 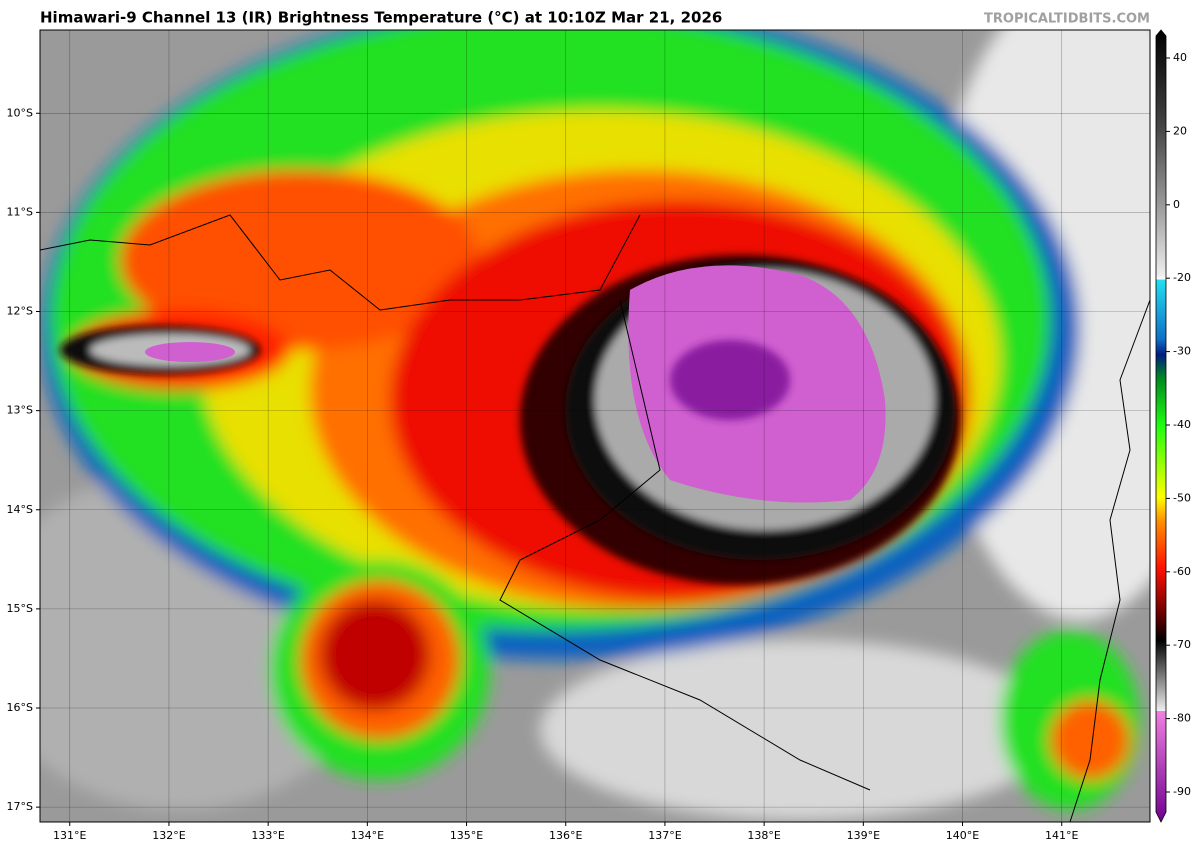 I want to click on colorbar-tick-label: -70, so click(x=1182, y=644).